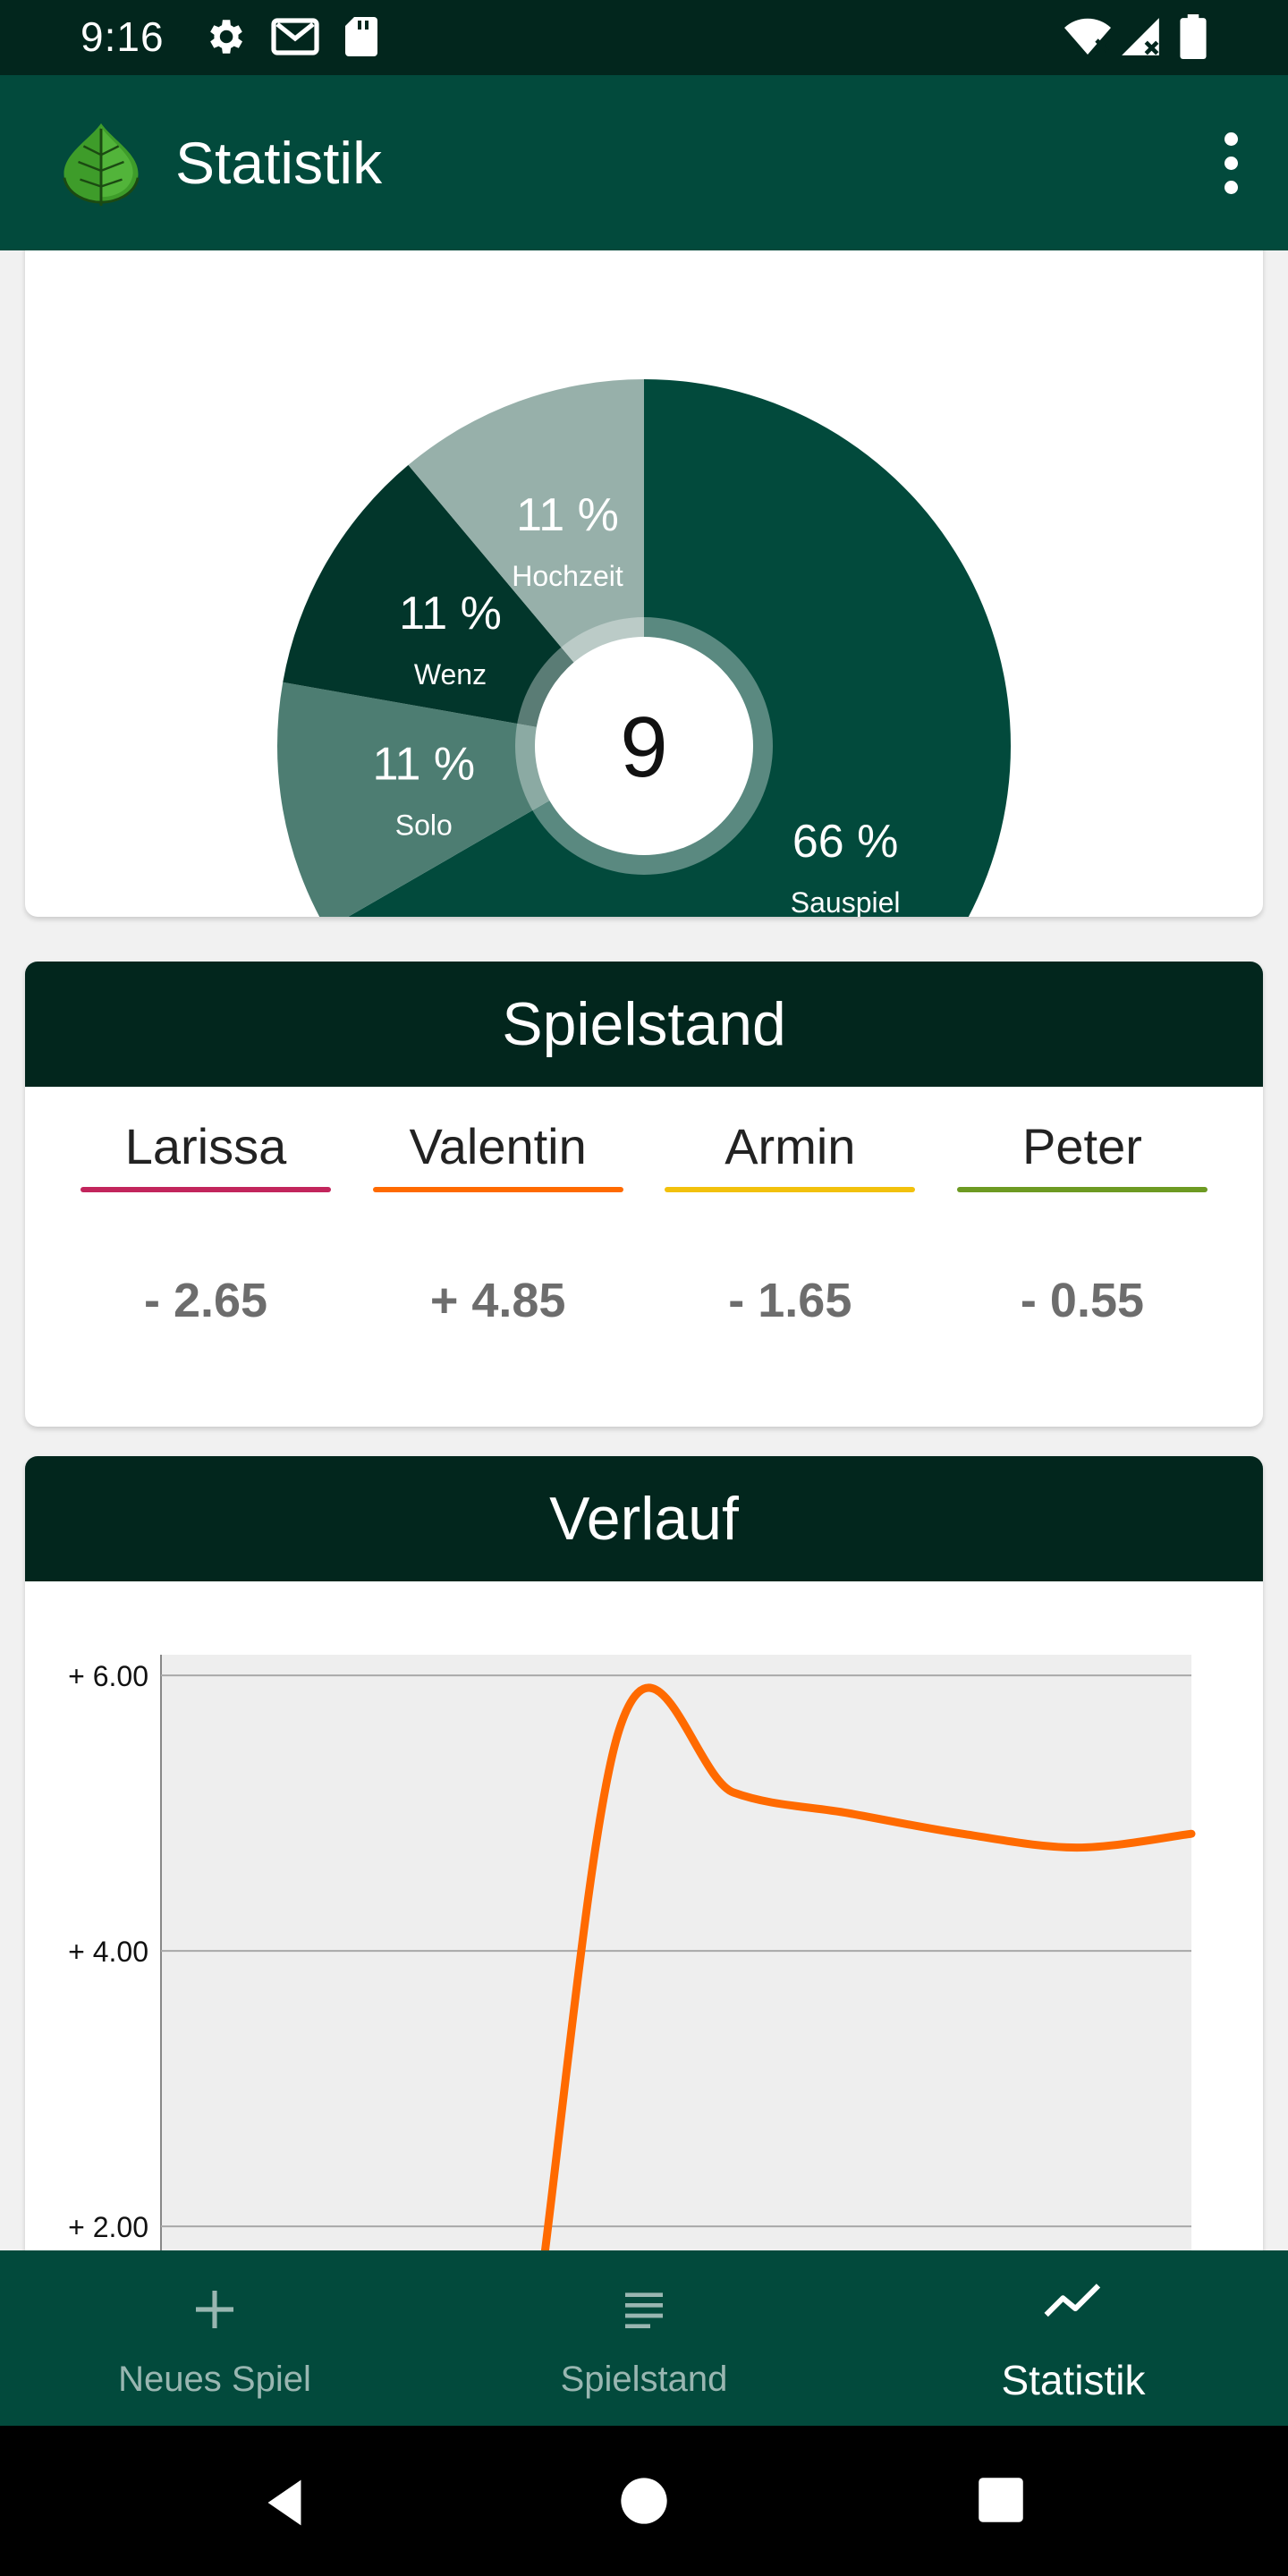  What do you see at coordinates (284, 2502) in the screenshot?
I see `back-icon` at bounding box center [284, 2502].